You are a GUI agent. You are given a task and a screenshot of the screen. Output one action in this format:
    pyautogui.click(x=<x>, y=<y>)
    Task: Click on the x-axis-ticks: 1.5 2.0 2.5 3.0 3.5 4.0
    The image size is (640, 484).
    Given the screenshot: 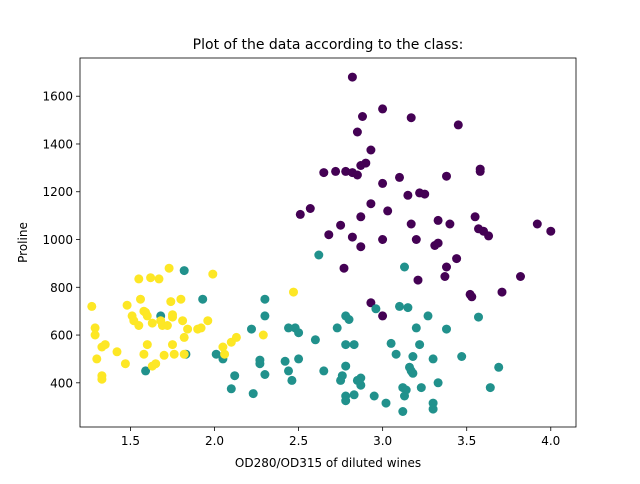 What is the action you would take?
    pyautogui.click(x=340, y=437)
    